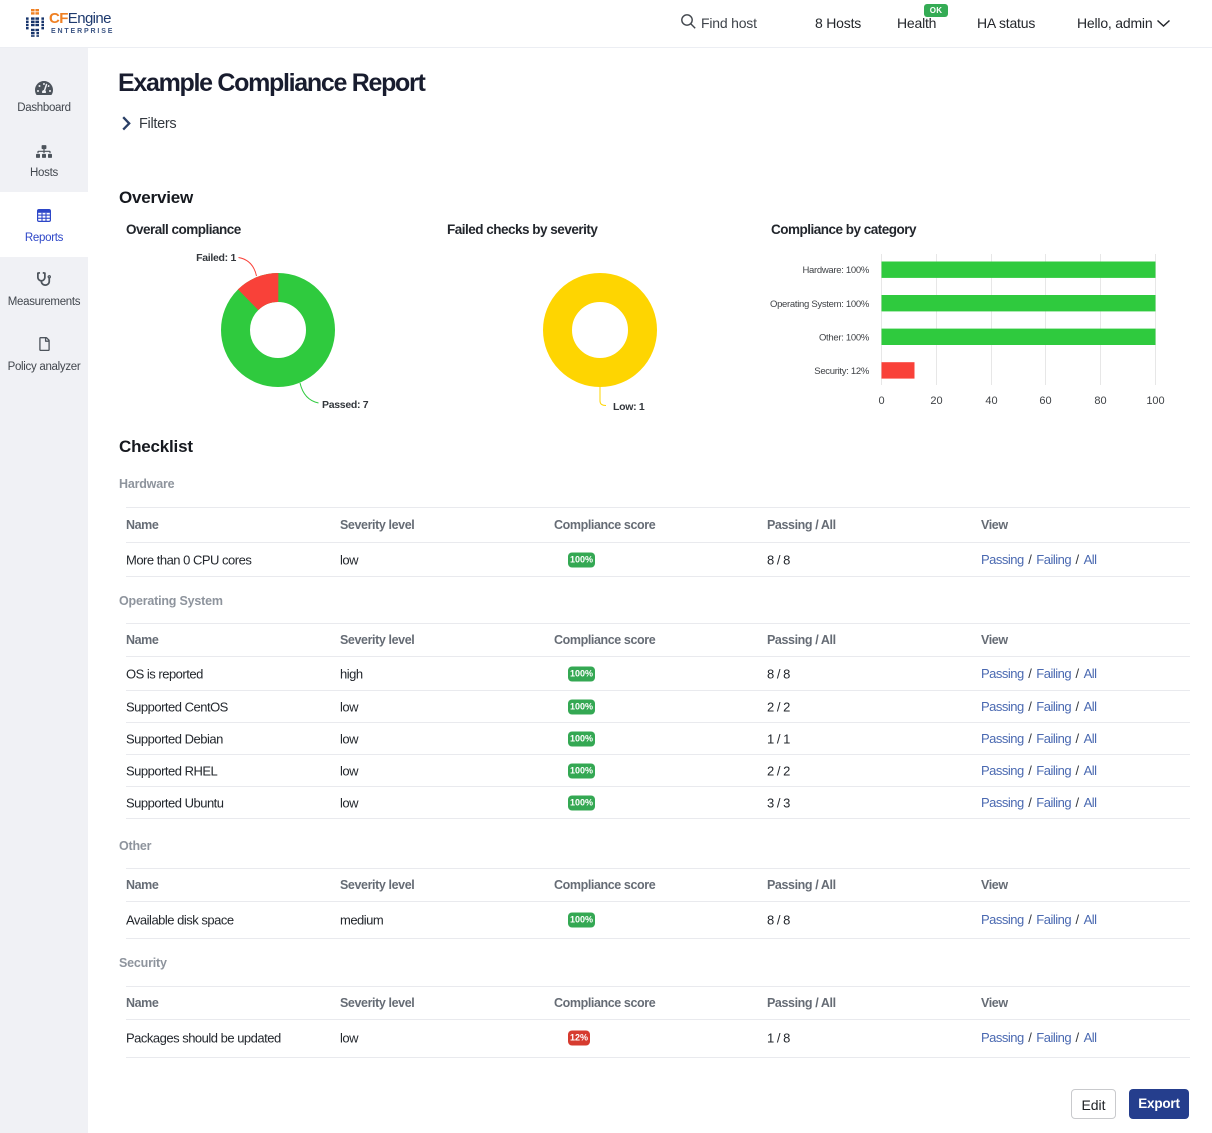 The image size is (1212, 1133). I want to click on svg-text: Operating System: 100%, so click(820, 304).